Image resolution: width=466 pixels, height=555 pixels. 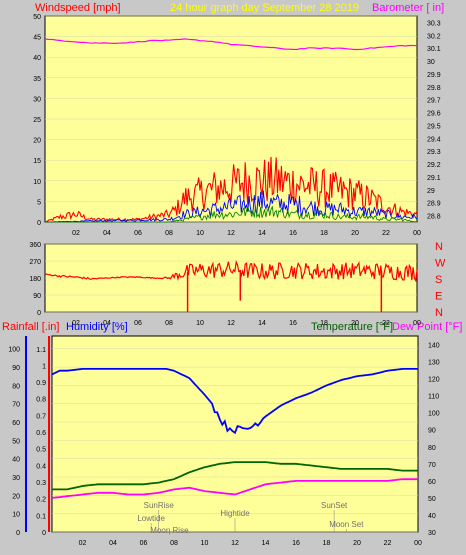 I want to click on compass-label: E, so click(x=438, y=297).